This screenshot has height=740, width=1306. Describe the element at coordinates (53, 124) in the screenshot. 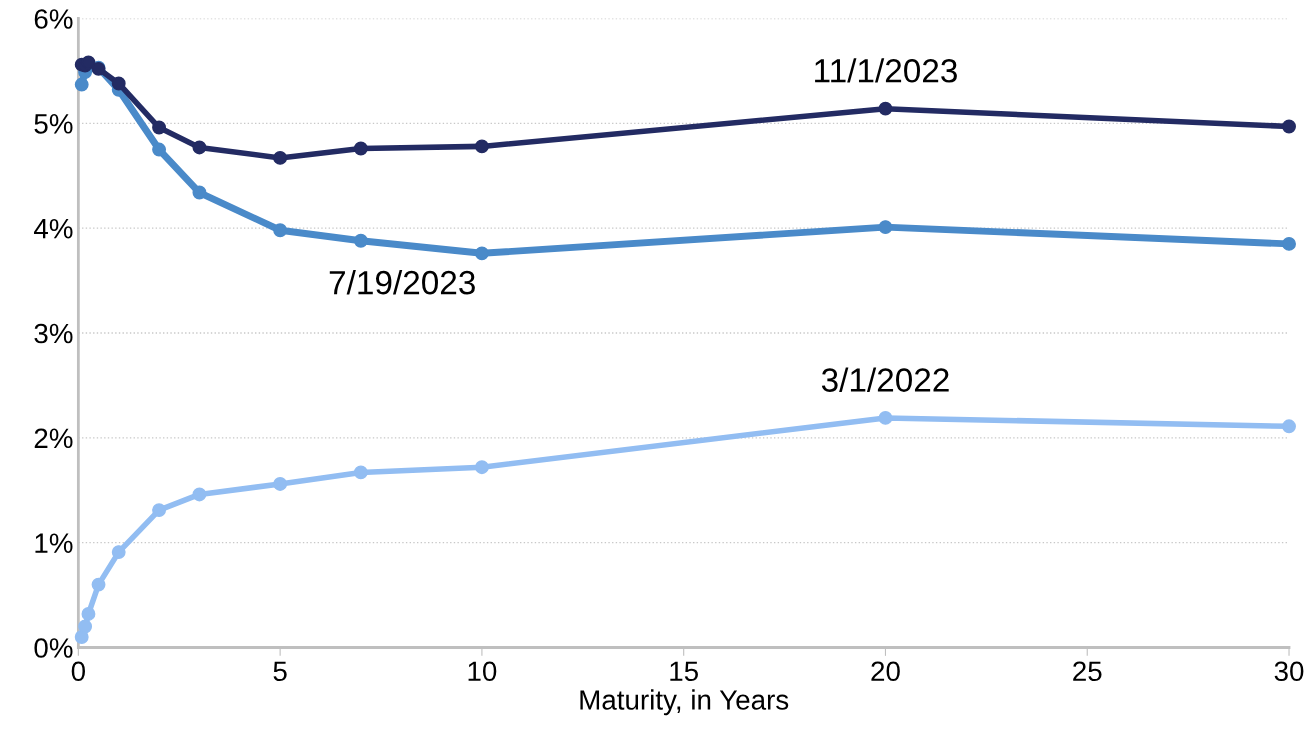

I see `y-tick-label: 5%` at that location.